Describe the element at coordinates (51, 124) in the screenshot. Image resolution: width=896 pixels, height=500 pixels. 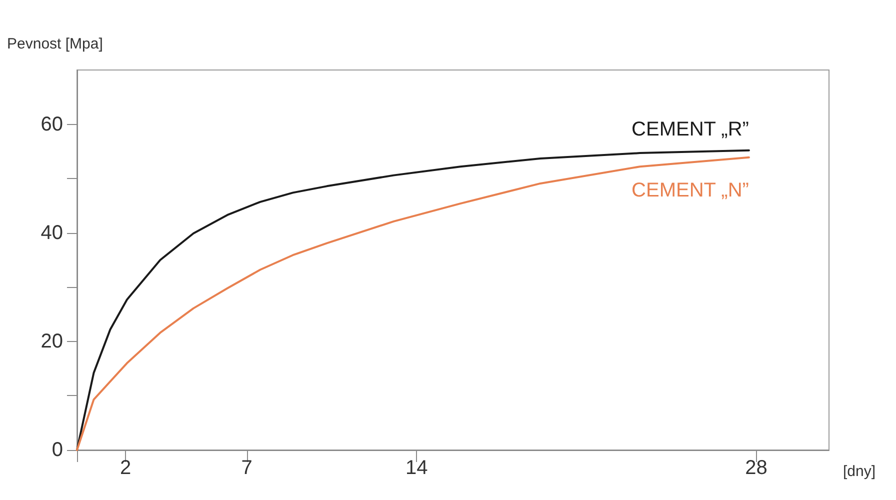
I see `y-tick-label: 60` at that location.